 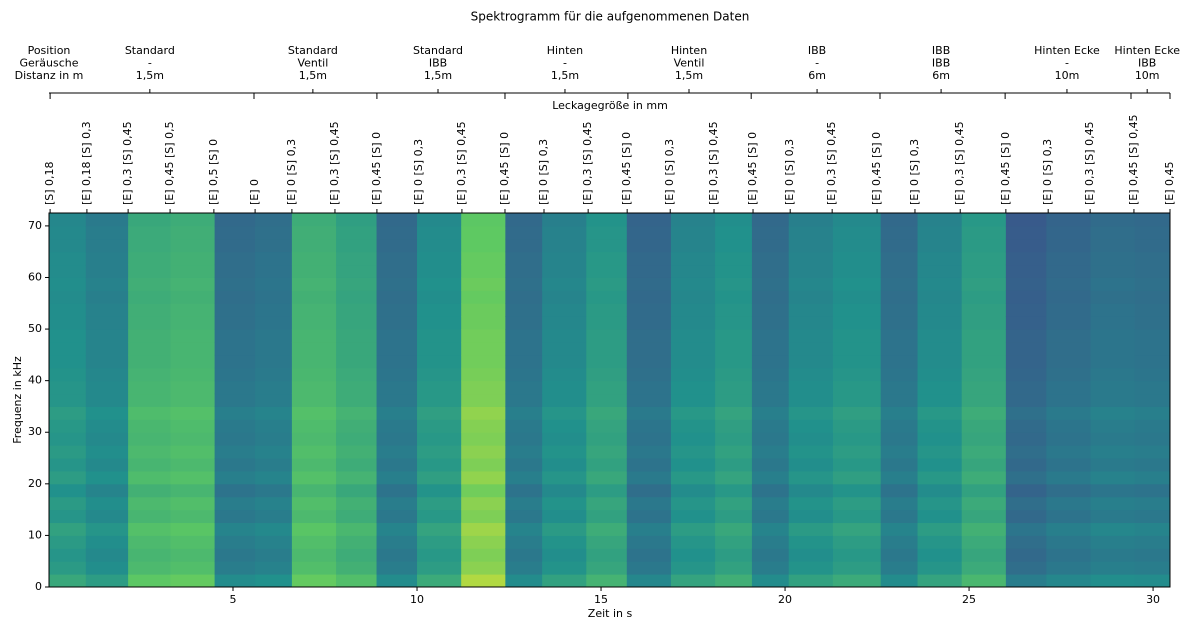 I want to click on group-label: Hinten, so click(x=565, y=50).